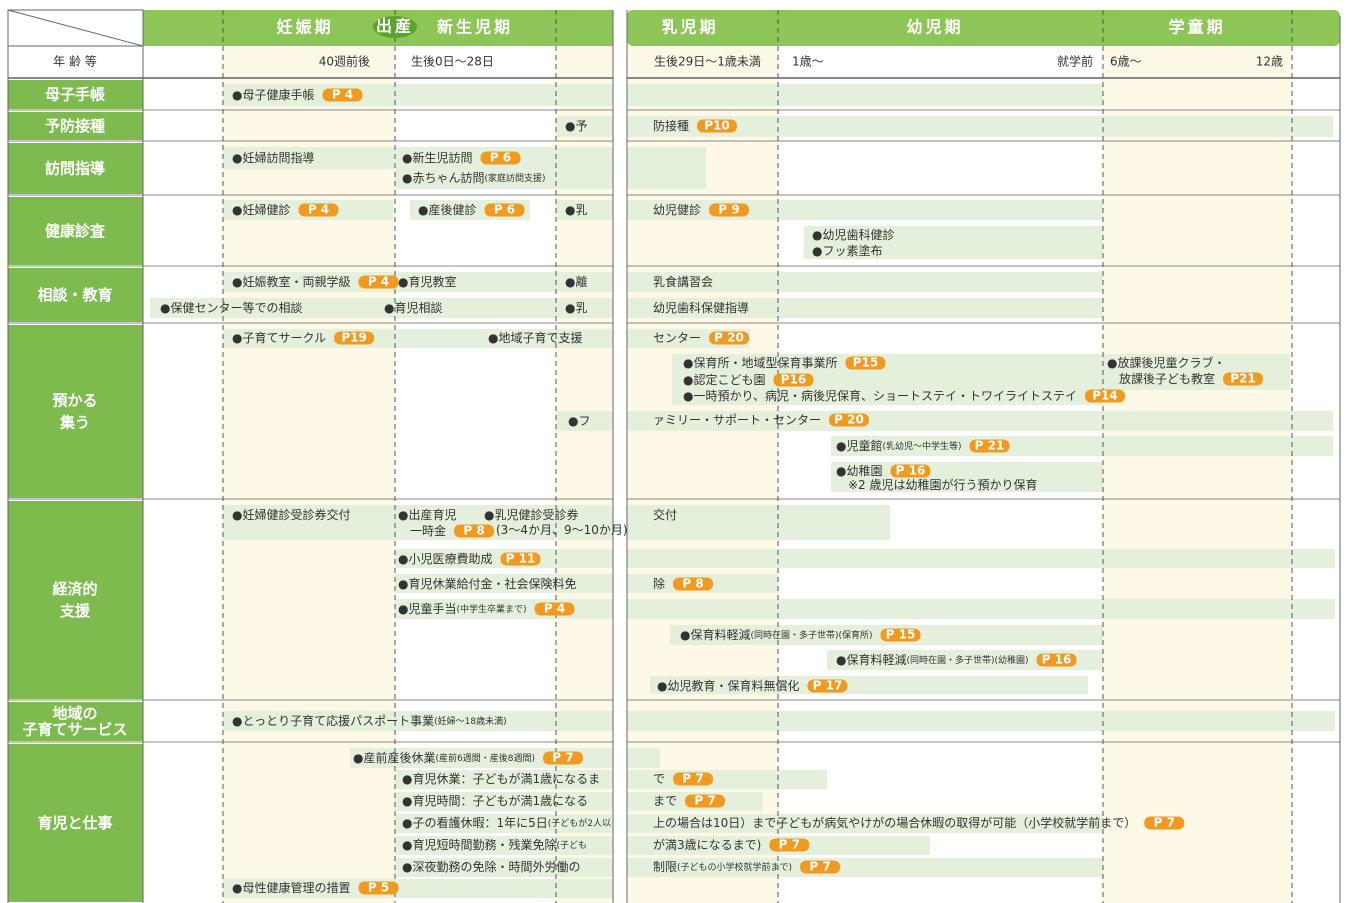  I want to click on age-label: 12歳, so click(1269, 62).